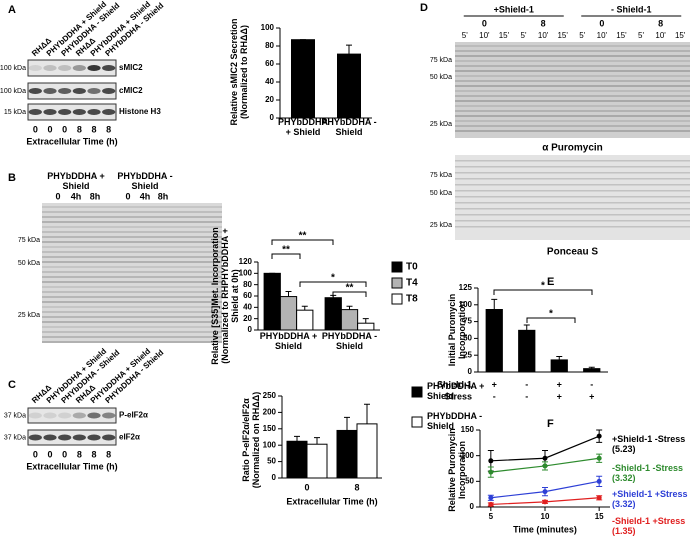  I want to click on legend-label-box: +Shield-1 +Stress (3.32), so click(650, 499).